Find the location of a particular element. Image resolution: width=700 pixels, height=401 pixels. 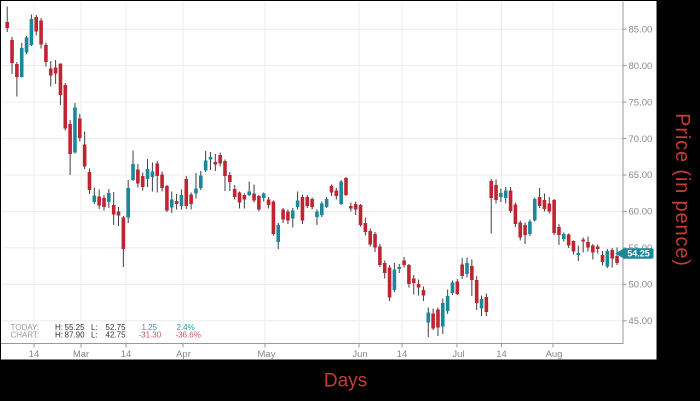

svg-text: 80.00 is located at coordinates (641, 66).